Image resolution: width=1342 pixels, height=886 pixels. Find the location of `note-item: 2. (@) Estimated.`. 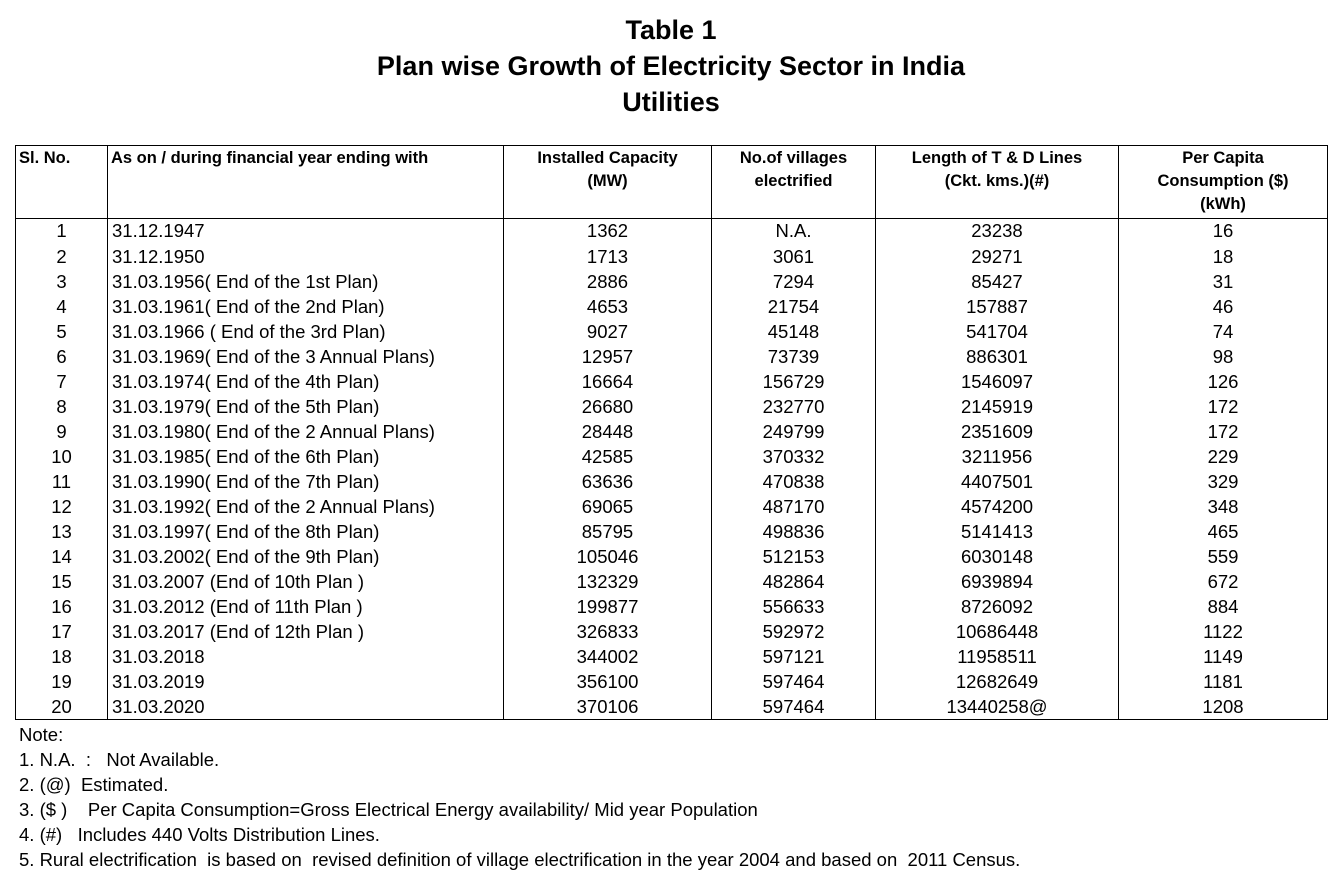

note-item: 2. (@) Estimated. is located at coordinates (94, 784).